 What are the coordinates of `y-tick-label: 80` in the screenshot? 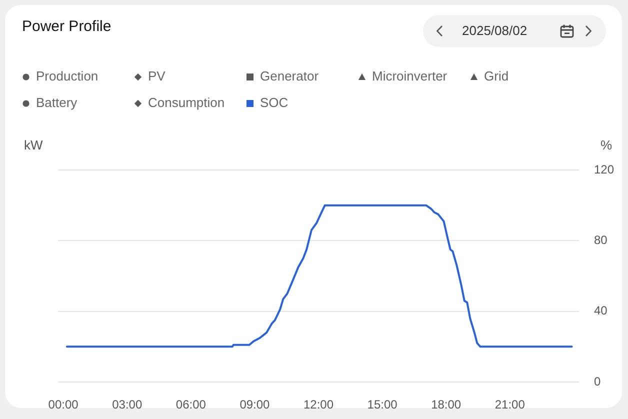 It's located at (601, 239).